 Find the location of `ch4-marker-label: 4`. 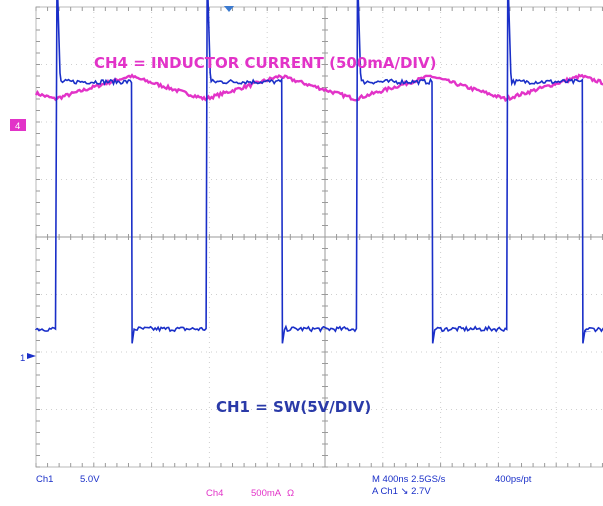

ch4-marker-label: 4 is located at coordinates (17, 126).